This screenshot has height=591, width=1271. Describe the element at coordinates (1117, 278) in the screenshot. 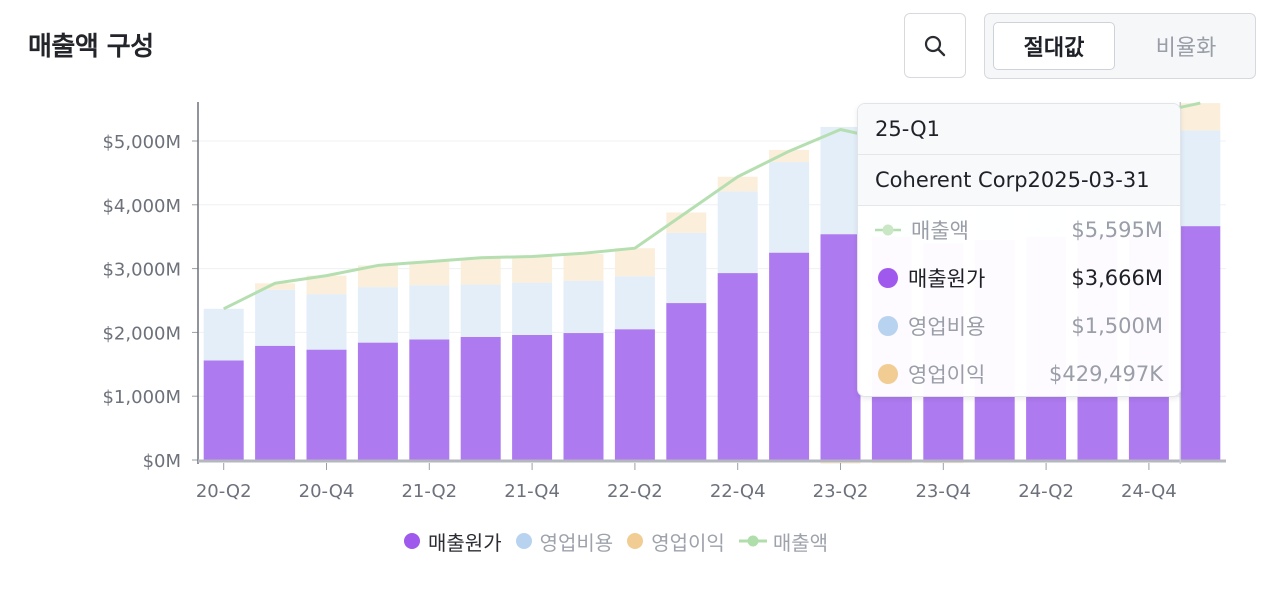

I see `tooltip-value: $3,666M` at that location.